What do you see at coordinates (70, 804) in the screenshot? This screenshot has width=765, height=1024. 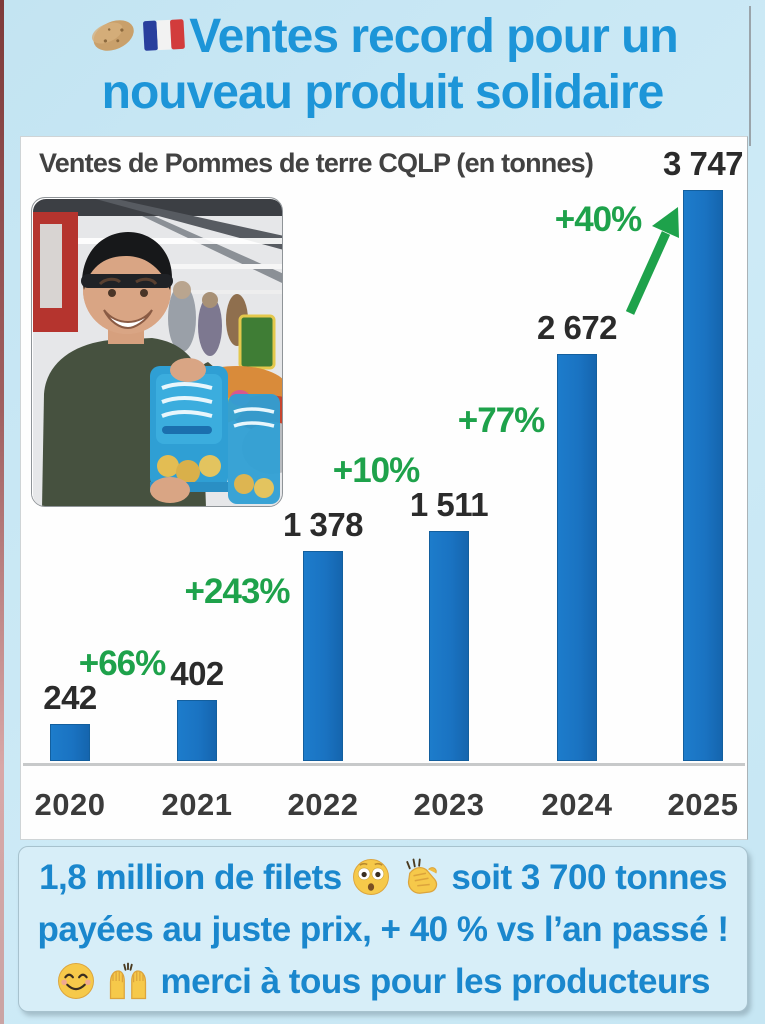 I see `axis-label-2020: 2020` at bounding box center [70, 804].